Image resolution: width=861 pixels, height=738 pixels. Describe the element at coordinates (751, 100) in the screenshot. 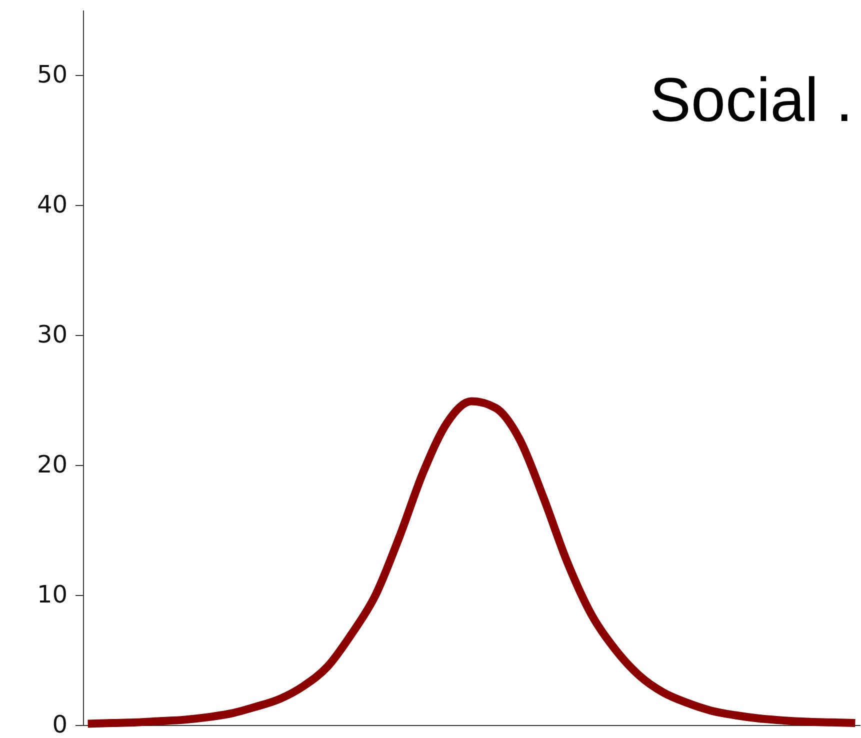

I see `annotation: Social .` at that location.